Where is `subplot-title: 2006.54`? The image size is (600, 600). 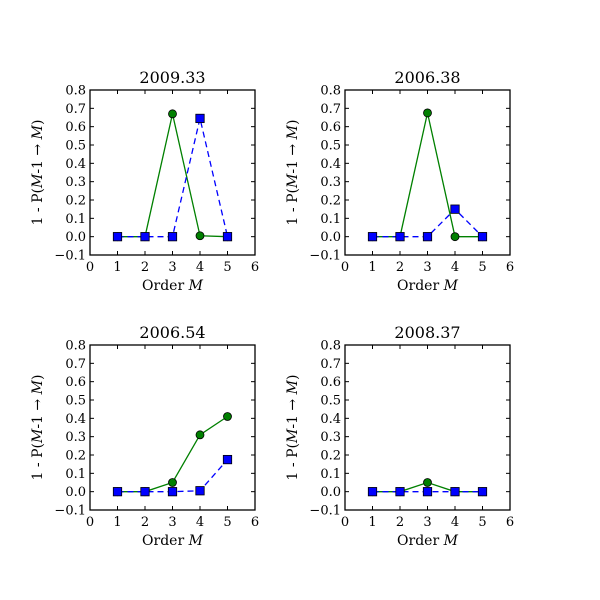
subplot-title: 2006.54 is located at coordinates (172, 332).